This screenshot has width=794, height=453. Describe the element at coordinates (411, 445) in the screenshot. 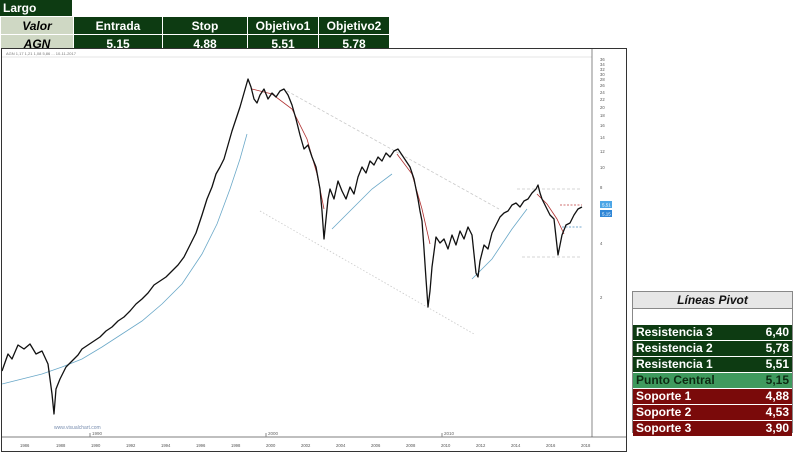

I see `svg-text: 2008` at that location.